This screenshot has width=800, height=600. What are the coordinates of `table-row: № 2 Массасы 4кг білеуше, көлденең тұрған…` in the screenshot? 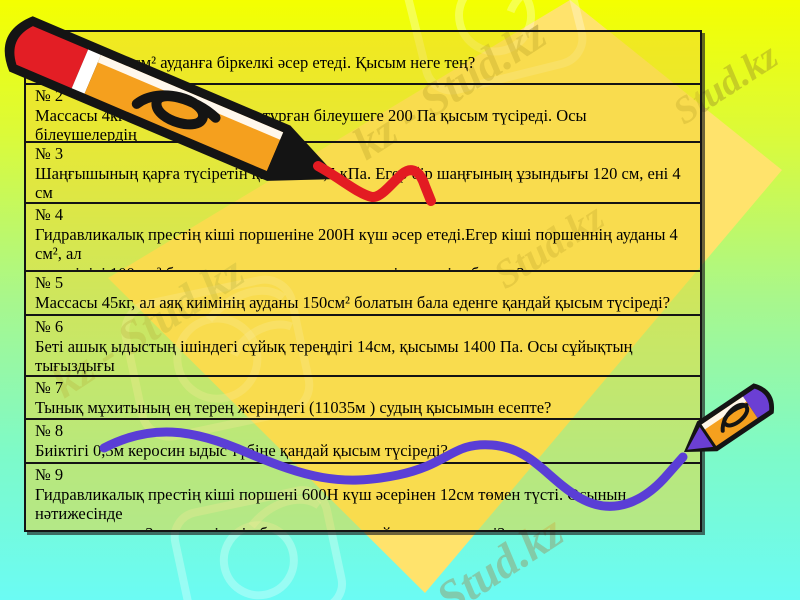 It's located at (363, 114).